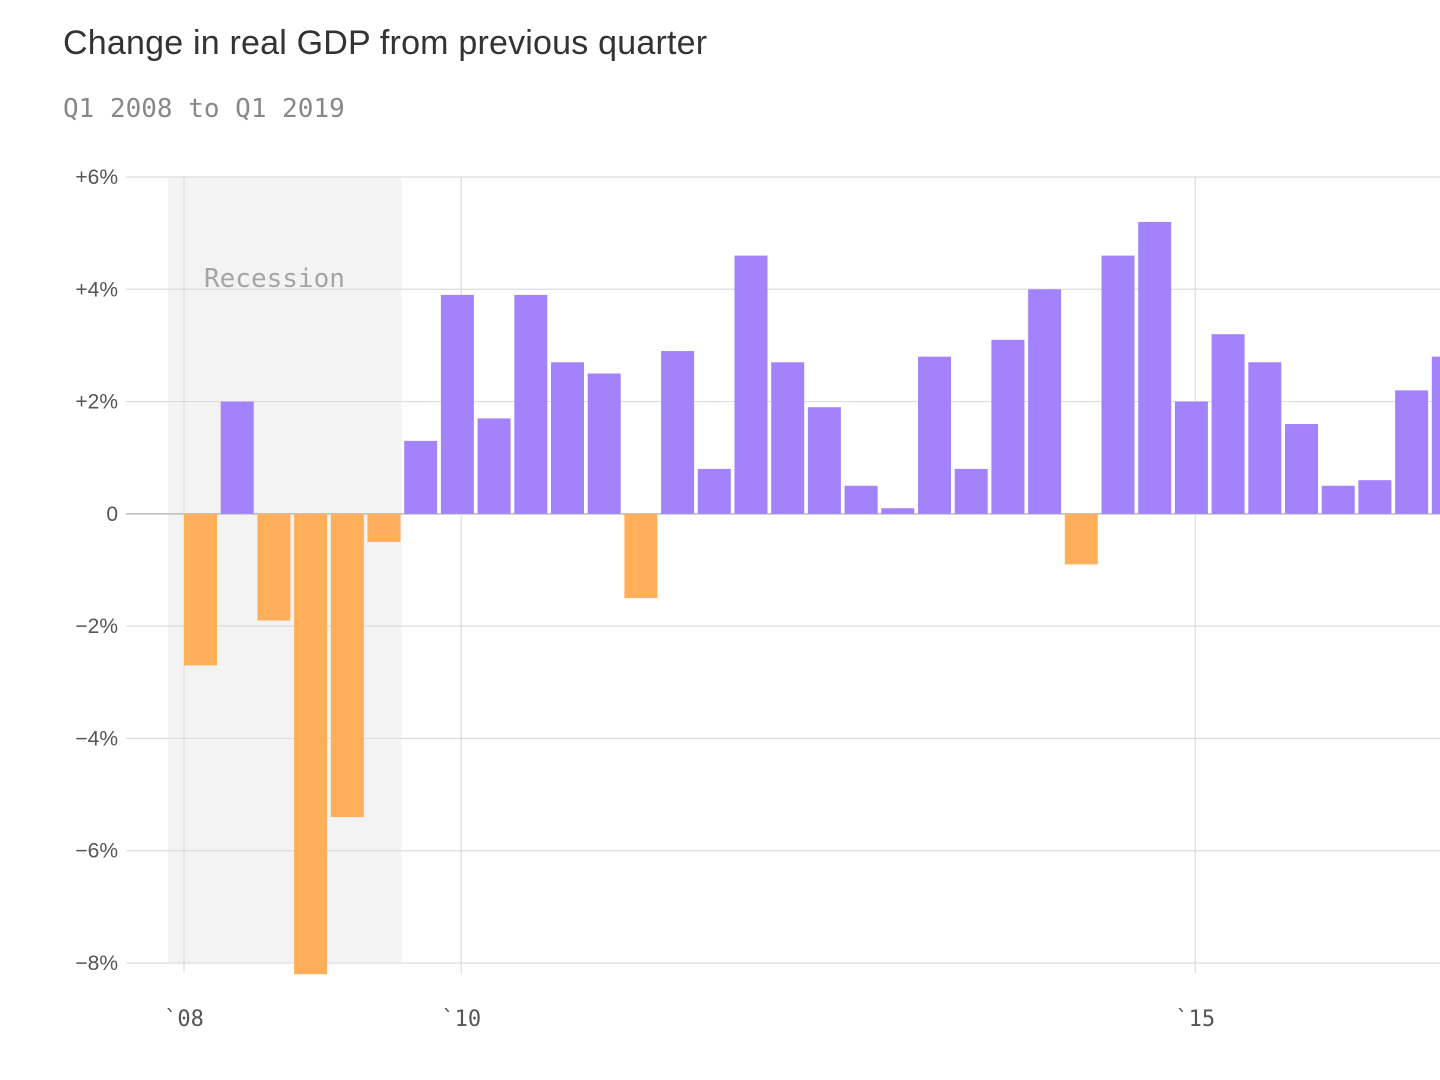 This screenshot has width=1440, height=1080. What do you see at coordinates (494, 466) in the screenshot?
I see `bar-2010-q1` at bounding box center [494, 466].